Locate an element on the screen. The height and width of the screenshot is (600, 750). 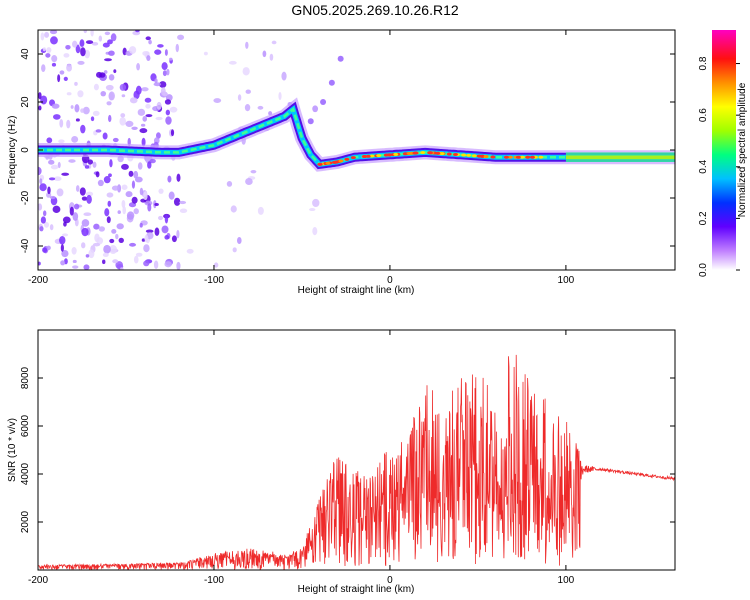
snr-x-tick-label: 0 is located at coordinates (390, 580).